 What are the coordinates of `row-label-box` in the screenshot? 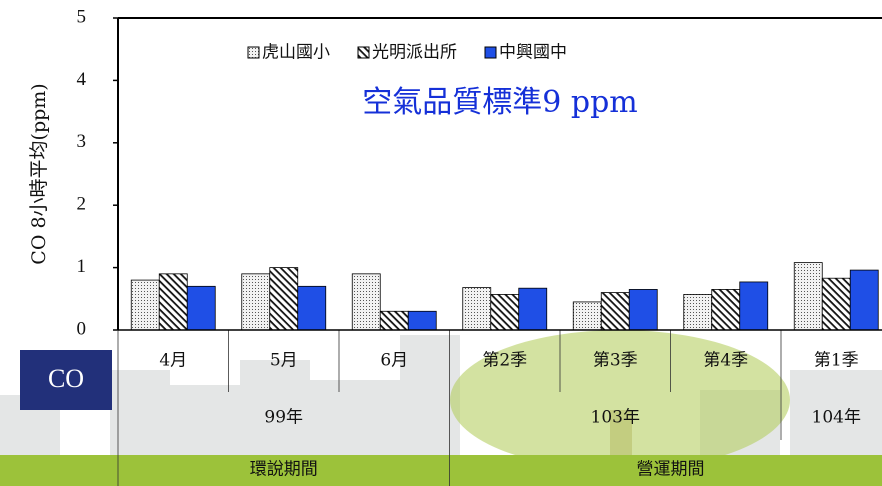 It's located at (66, 380).